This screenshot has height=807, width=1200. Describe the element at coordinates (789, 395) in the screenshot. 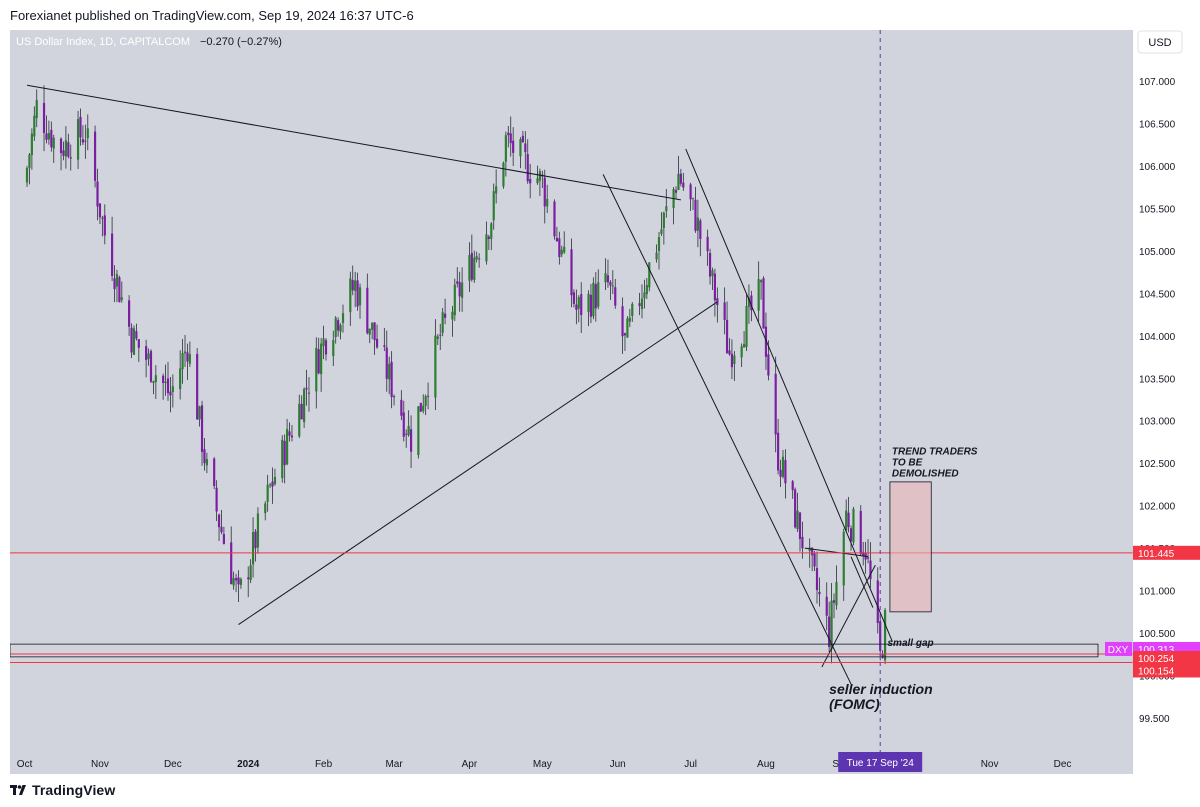

I see `channel-upper-line` at that location.